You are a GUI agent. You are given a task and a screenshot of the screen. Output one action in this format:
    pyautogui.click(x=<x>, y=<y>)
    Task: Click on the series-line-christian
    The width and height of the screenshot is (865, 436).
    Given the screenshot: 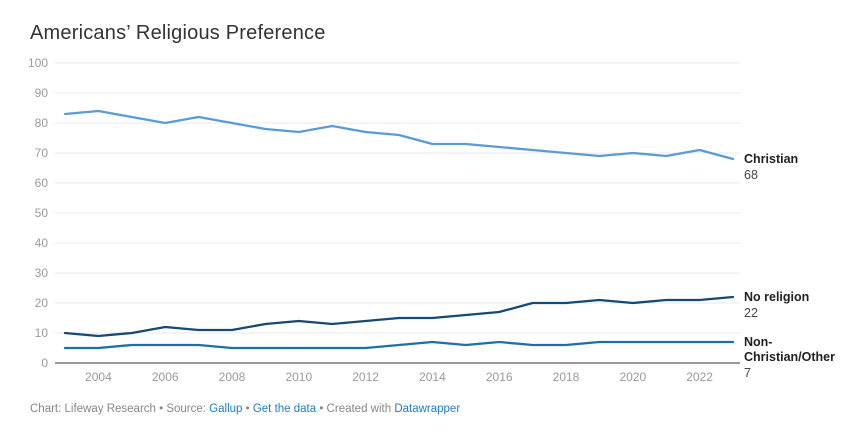 What is the action you would take?
    pyautogui.click(x=399, y=135)
    